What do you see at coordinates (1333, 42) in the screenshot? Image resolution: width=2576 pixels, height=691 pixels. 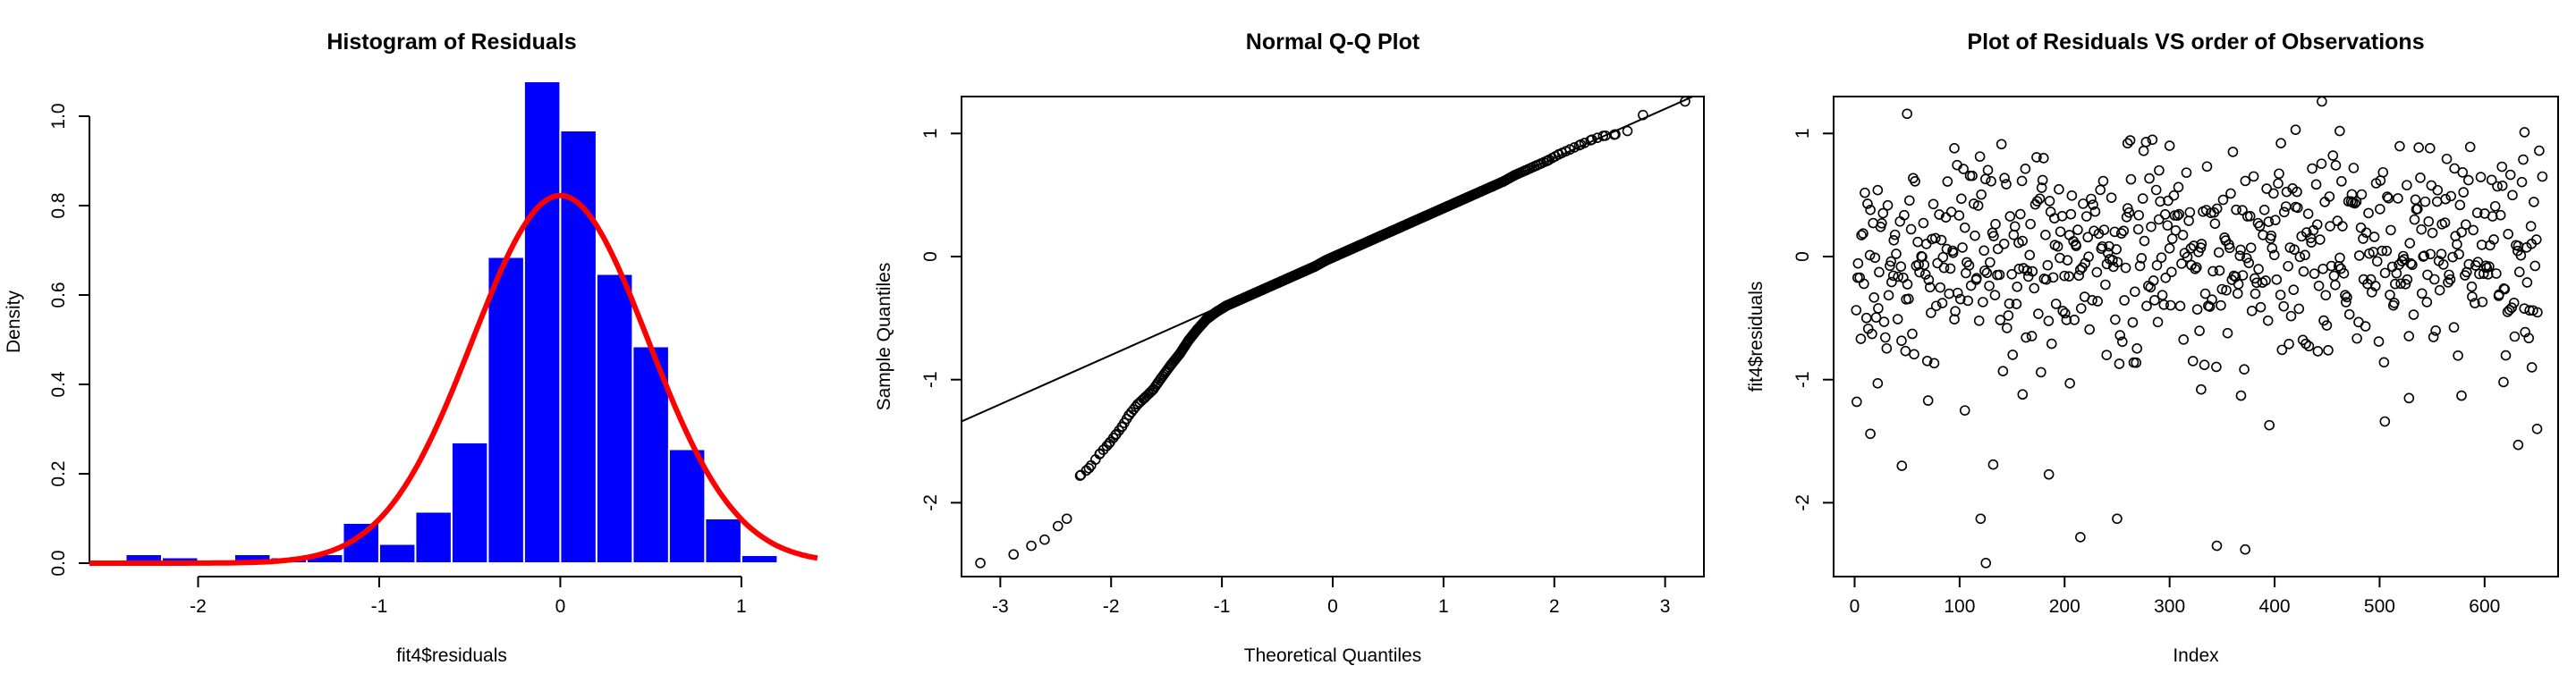 I see `chart-title: Normal Q-Q Plot` at bounding box center [1333, 42].